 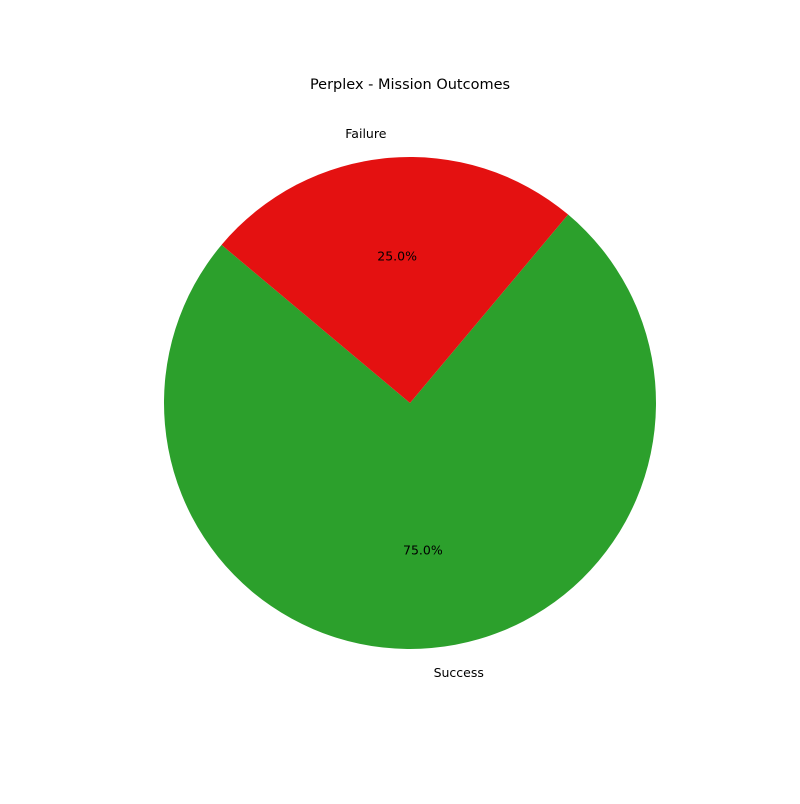 What do you see at coordinates (423, 550) in the screenshot?
I see `slice-percent-success: 75.0%` at bounding box center [423, 550].